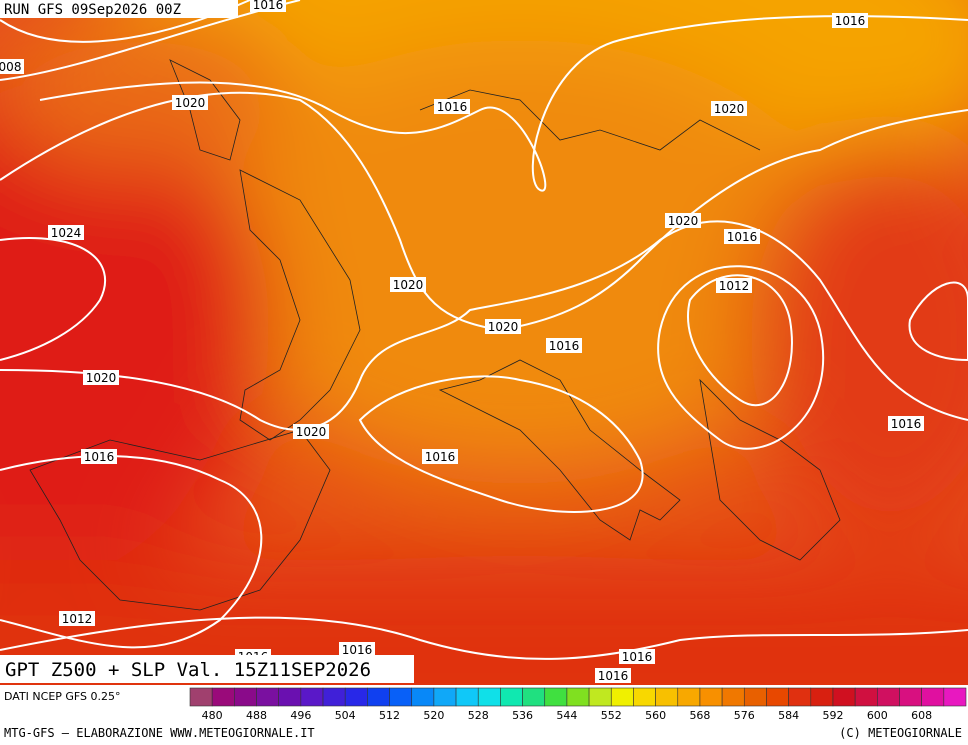 This screenshot has height=745, width=968. Describe the element at coordinates (478, 715) in the screenshot. I see `legend-tick-label: 528` at that location.